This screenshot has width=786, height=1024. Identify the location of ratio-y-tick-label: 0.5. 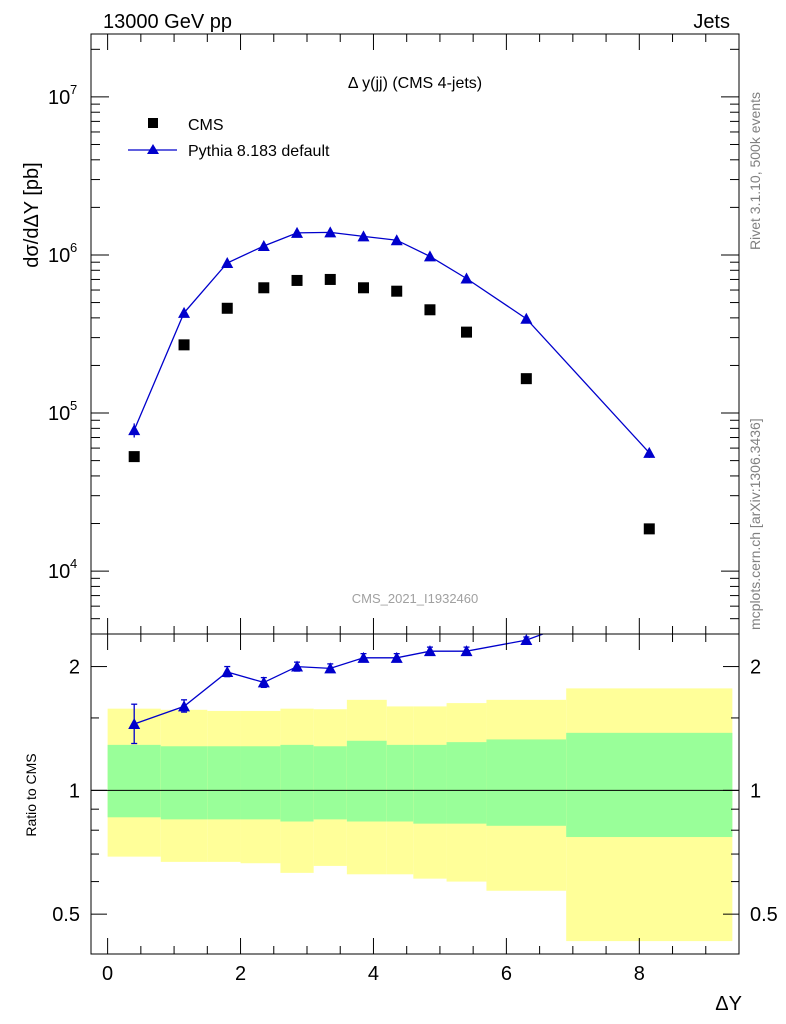
(66, 915).